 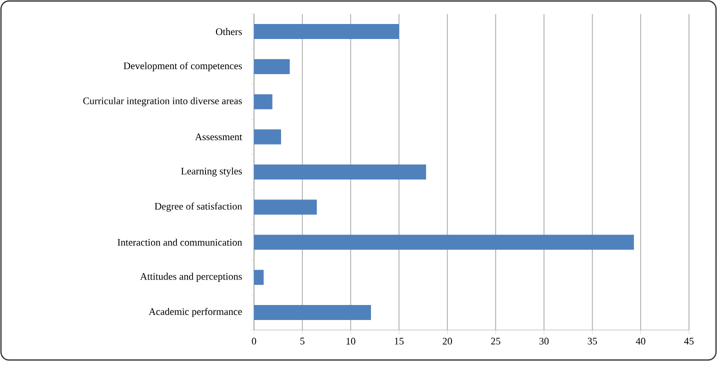 I want to click on x-tick-label: 45, so click(x=689, y=341).